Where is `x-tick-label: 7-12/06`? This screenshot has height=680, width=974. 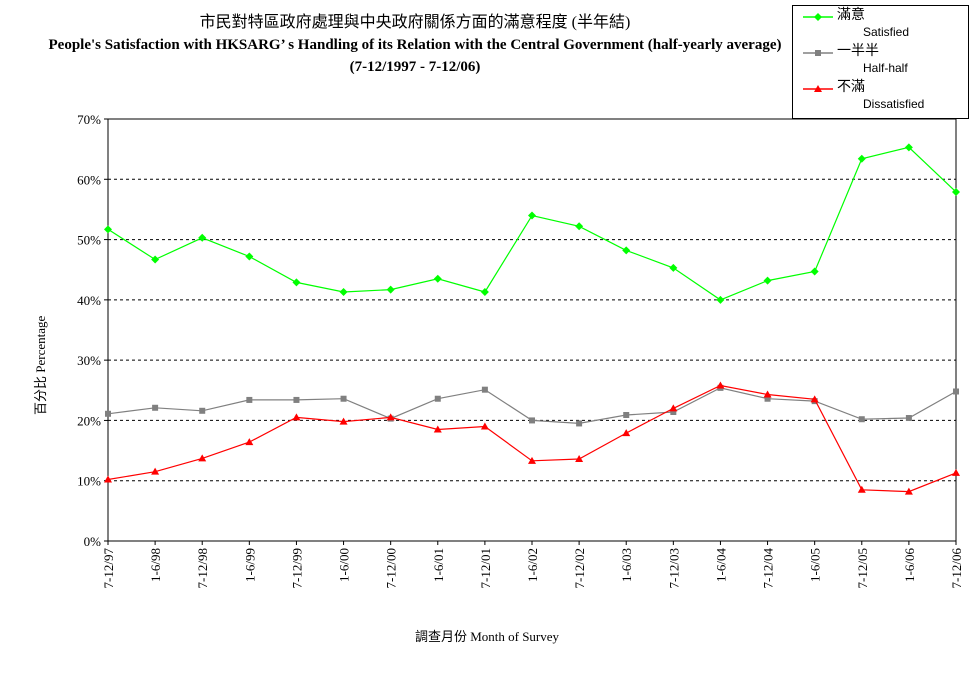 x-tick-label: 7-12/06 is located at coordinates (956, 568).